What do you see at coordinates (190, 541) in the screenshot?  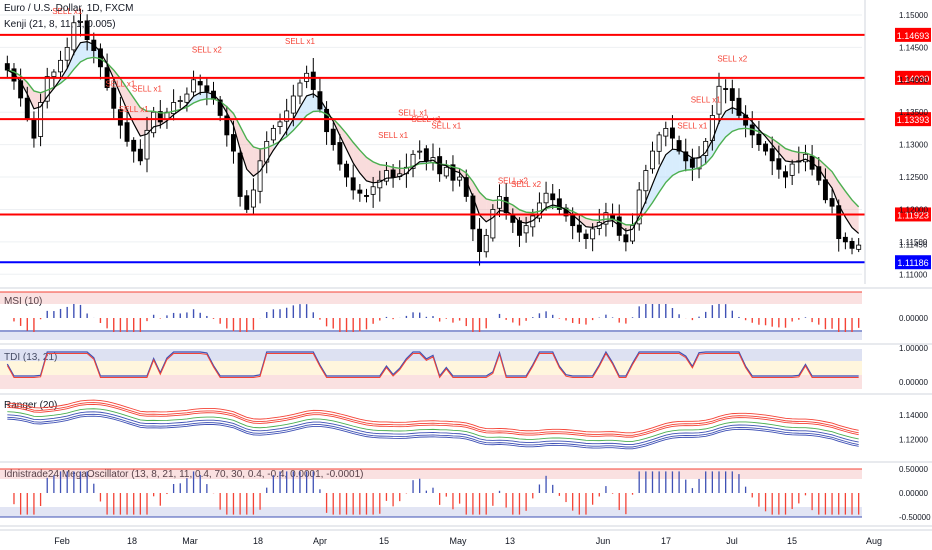 I see `time-tick: Mar` at bounding box center [190, 541].